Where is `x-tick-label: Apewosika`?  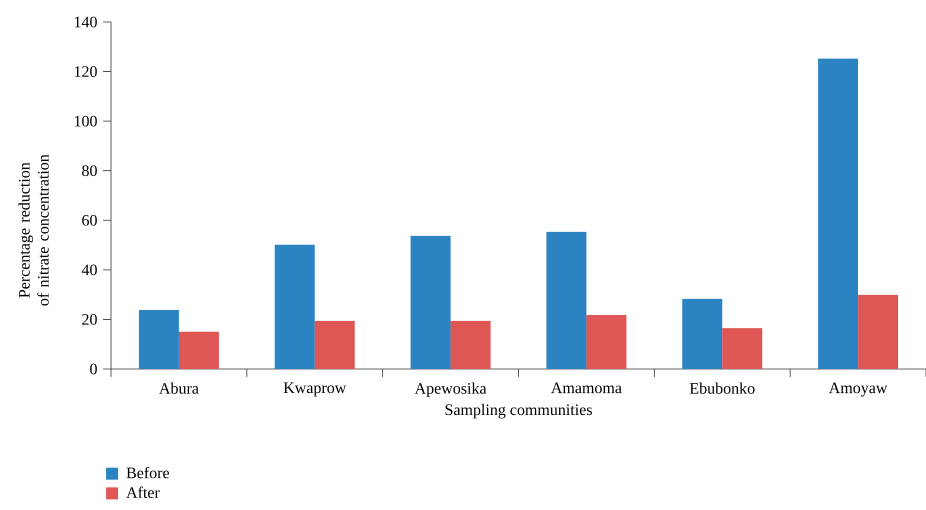
x-tick-label: Apewosika is located at coordinates (450, 390).